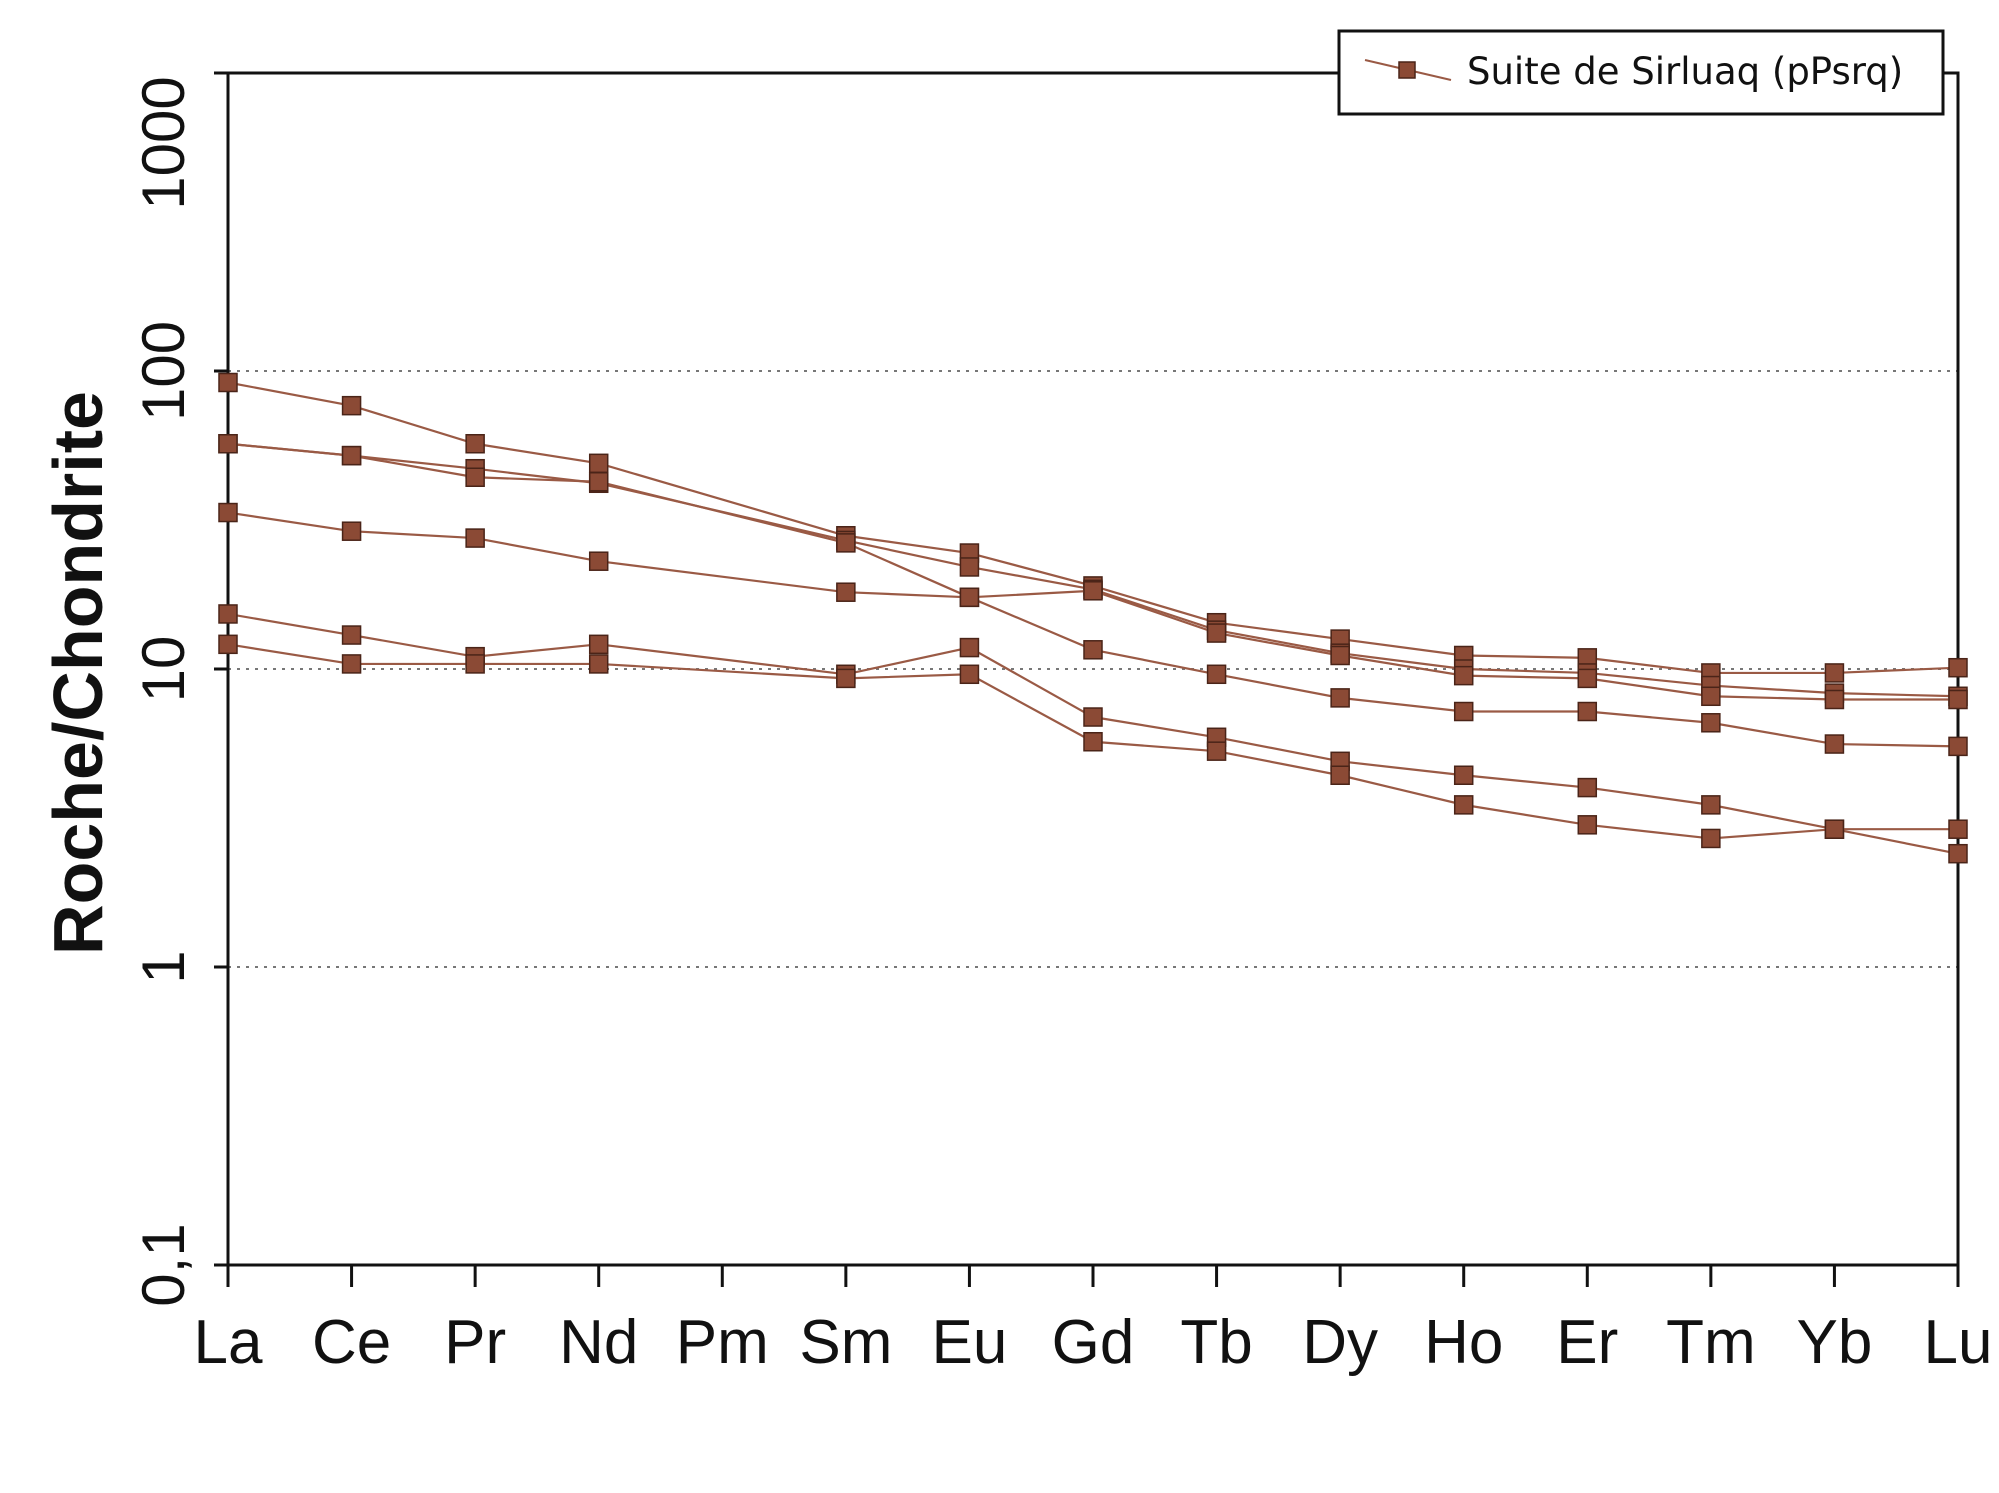  I want to click on legend: Suite de Sirluaq (pPsrq), so click(1641, 72).